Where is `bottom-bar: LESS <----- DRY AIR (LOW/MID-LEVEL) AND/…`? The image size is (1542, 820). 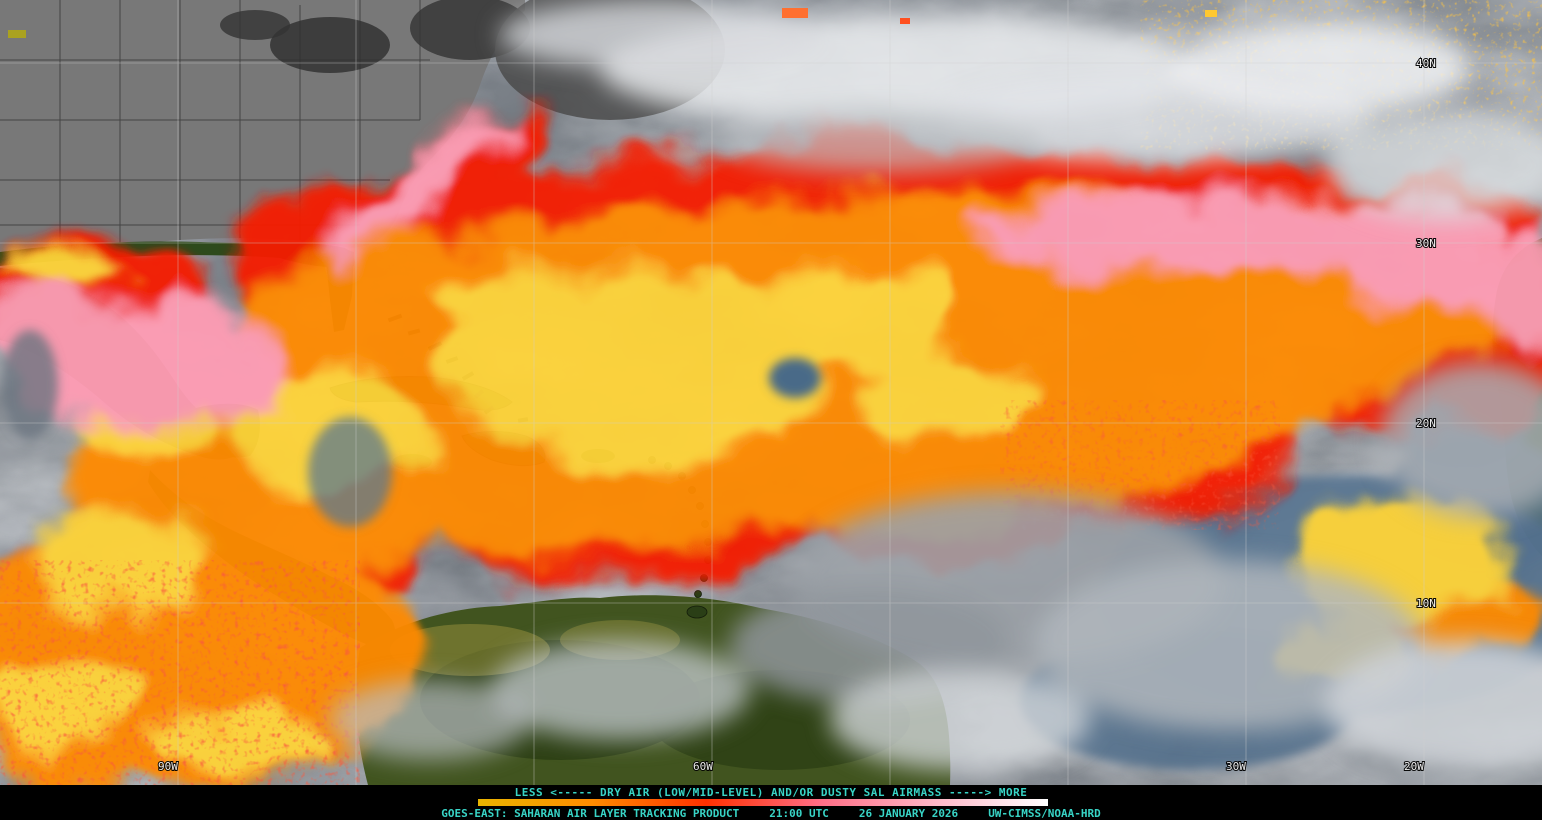
bottom-bar: LESS <----- DRY AIR (LOW/MID-LEVEL) AND/… is located at coordinates (771, 802).